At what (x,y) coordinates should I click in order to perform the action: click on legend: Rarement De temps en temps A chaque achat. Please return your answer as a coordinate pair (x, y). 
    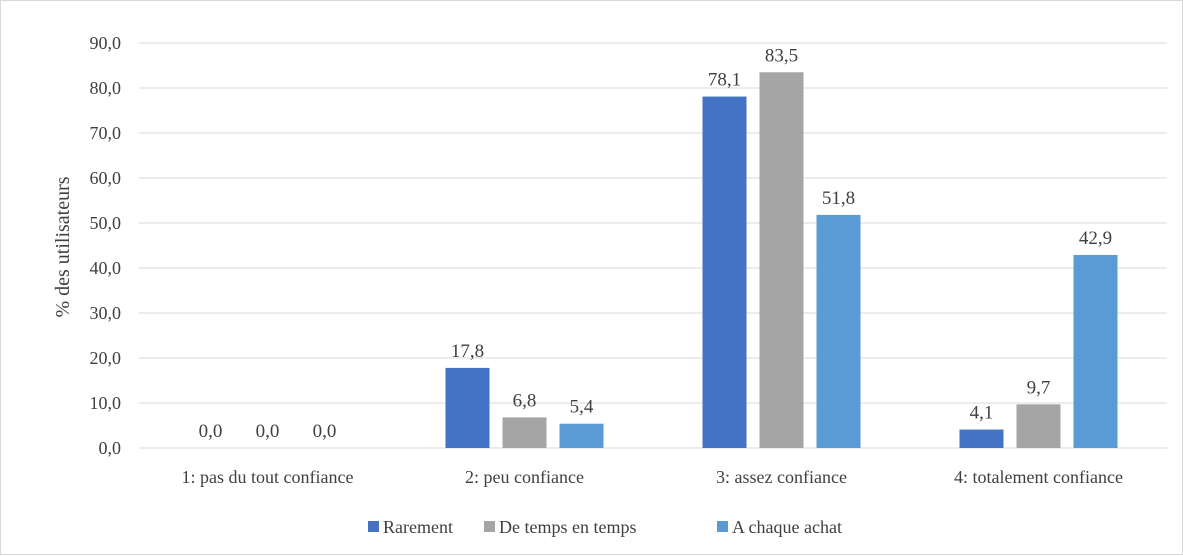
    Looking at the image, I should click on (605, 527).